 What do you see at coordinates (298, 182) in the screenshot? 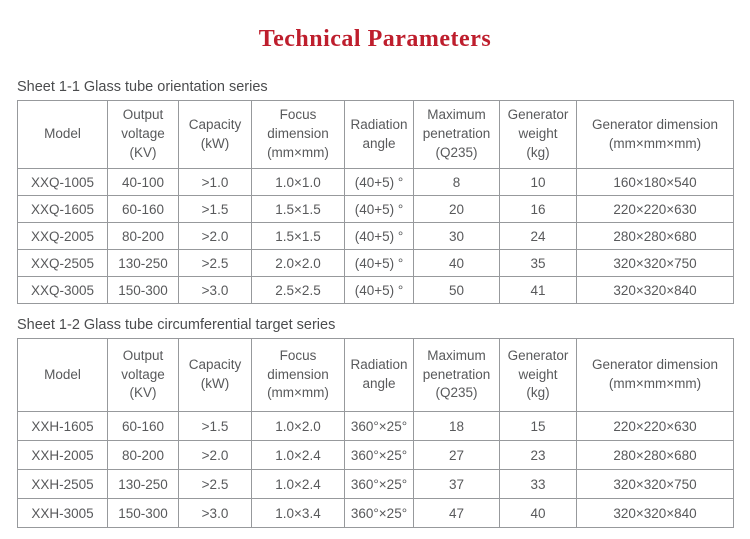
I see `table-cell: 1.0×1.0` at bounding box center [298, 182].